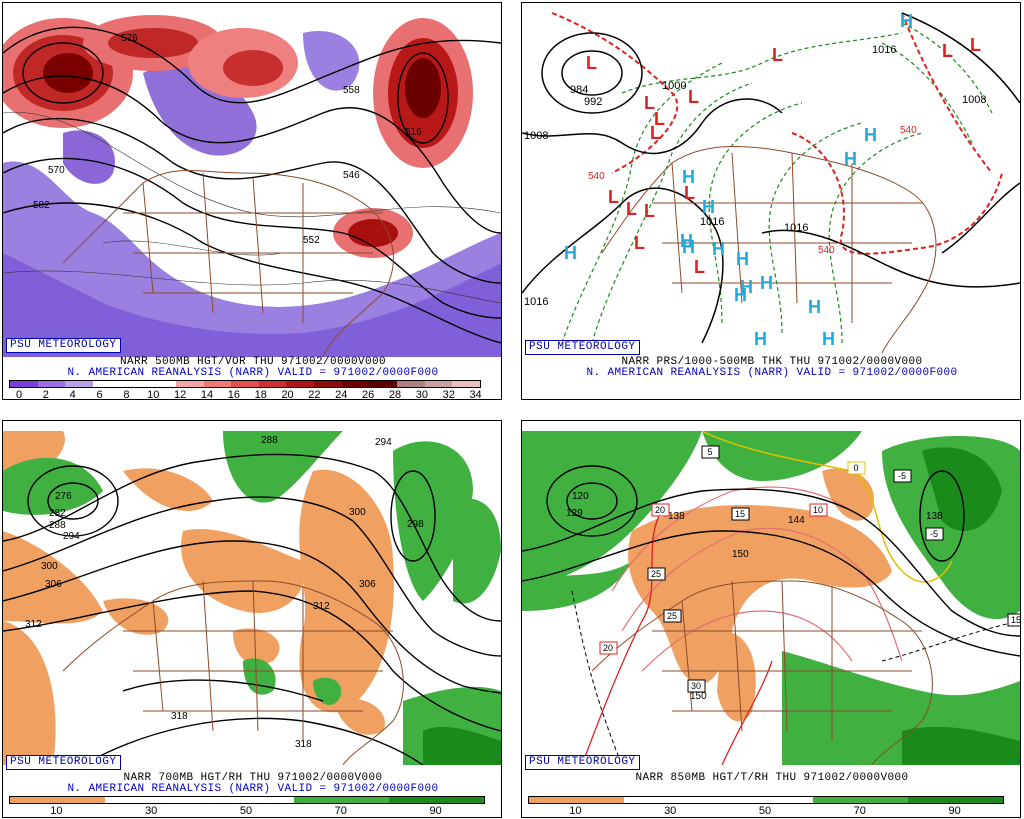  What do you see at coordinates (580, 496) in the screenshot?
I see `contour-label: 120` at bounding box center [580, 496].